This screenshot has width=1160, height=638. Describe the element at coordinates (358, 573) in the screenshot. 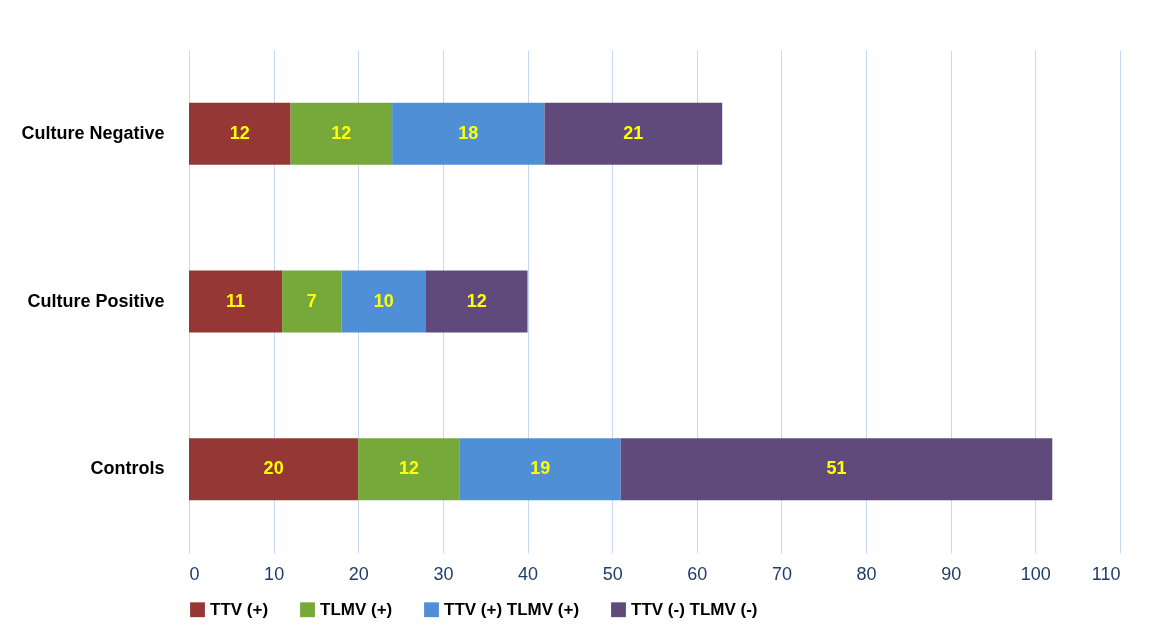

I see `x-tick-label: 20` at that location.